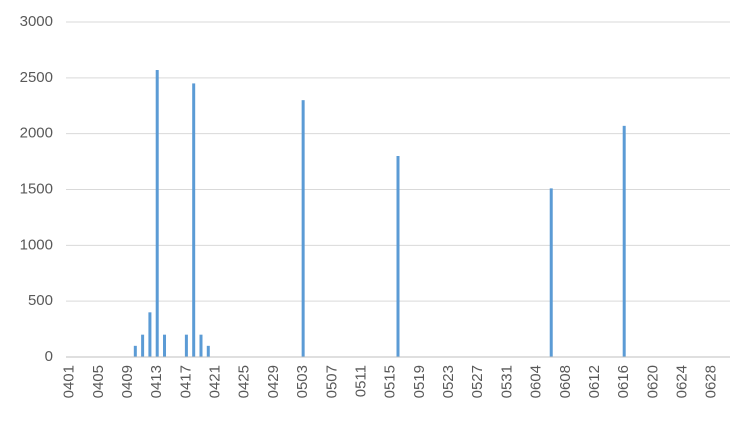  Describe the element at coordinates (682, 381) in the screenshot. I see `x-tick-label: 0624` at that location.